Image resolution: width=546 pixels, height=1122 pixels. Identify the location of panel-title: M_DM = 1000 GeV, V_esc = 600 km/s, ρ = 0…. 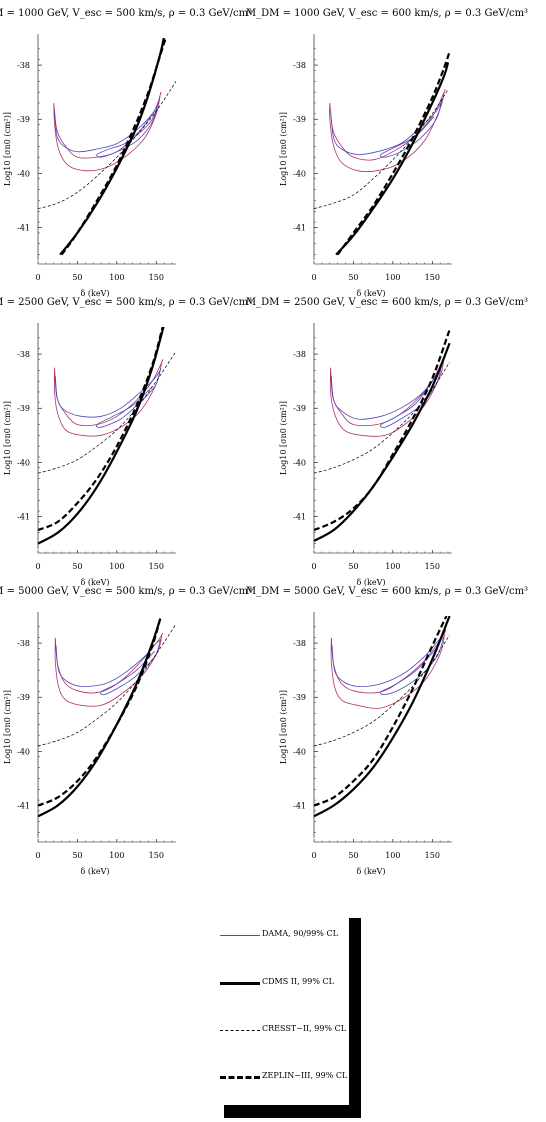
(387, 13).